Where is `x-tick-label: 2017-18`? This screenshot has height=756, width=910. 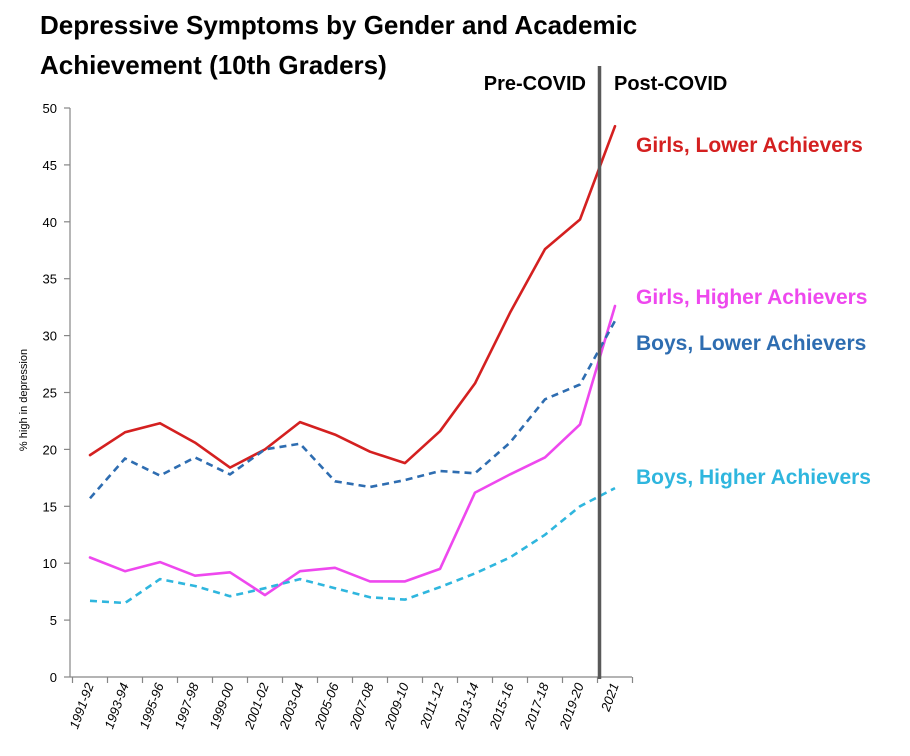 x-tick-label: 2017-18 is located at coordinates (536, 706).